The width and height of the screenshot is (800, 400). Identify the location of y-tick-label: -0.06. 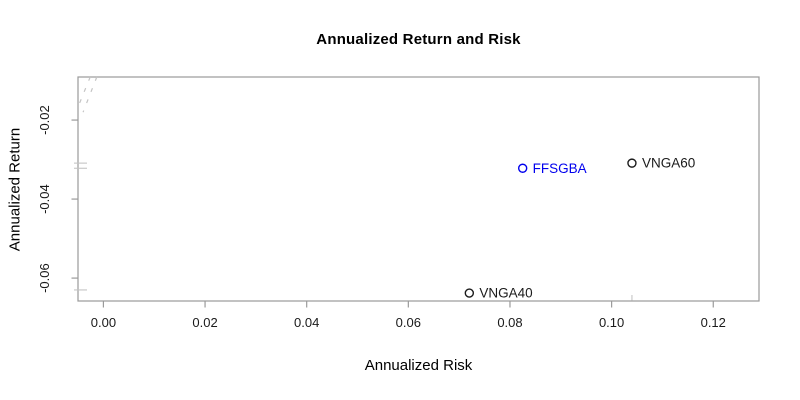
(44, 278).